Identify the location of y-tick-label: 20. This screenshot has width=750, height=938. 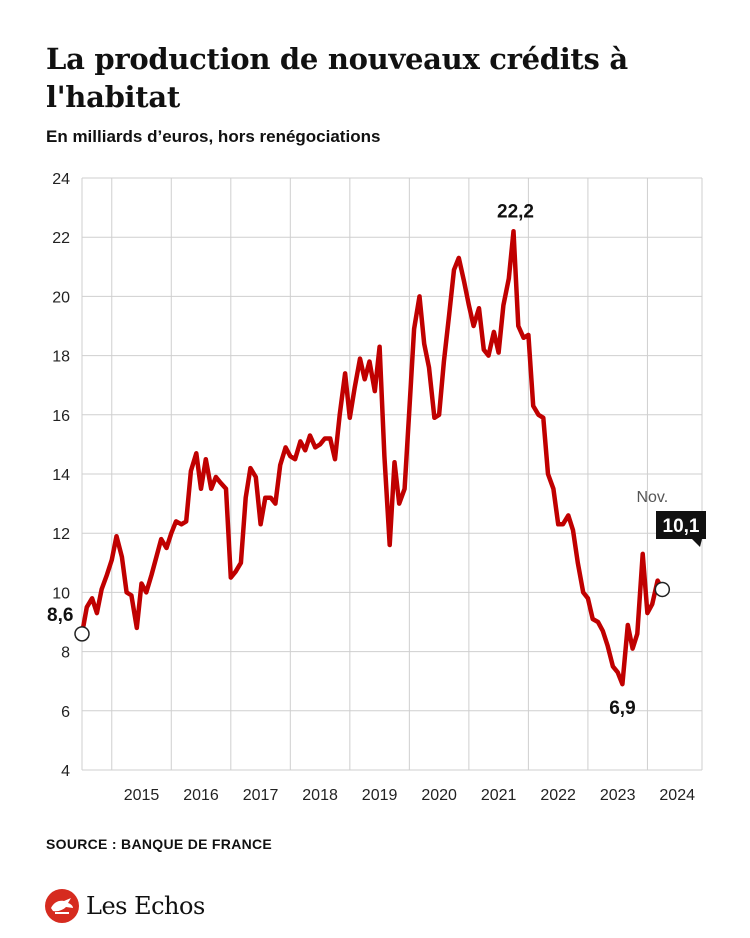
(61, 297).